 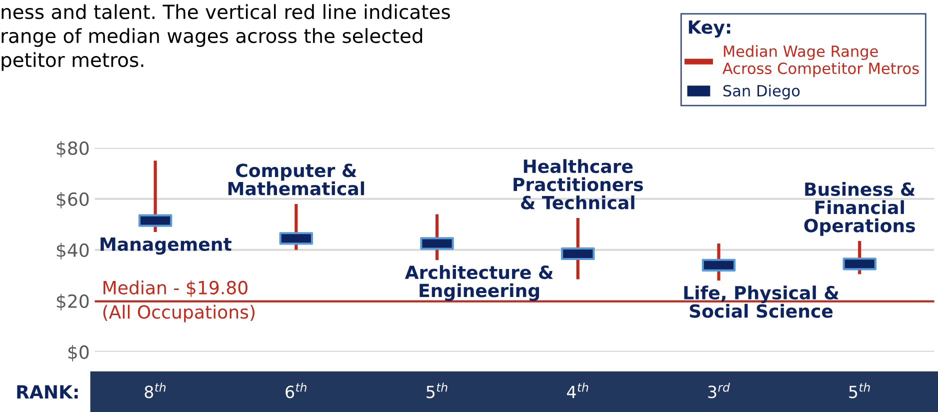 I want to click on x-tick-label: Life, Physical & Social Science, so click(x=761, y=302).